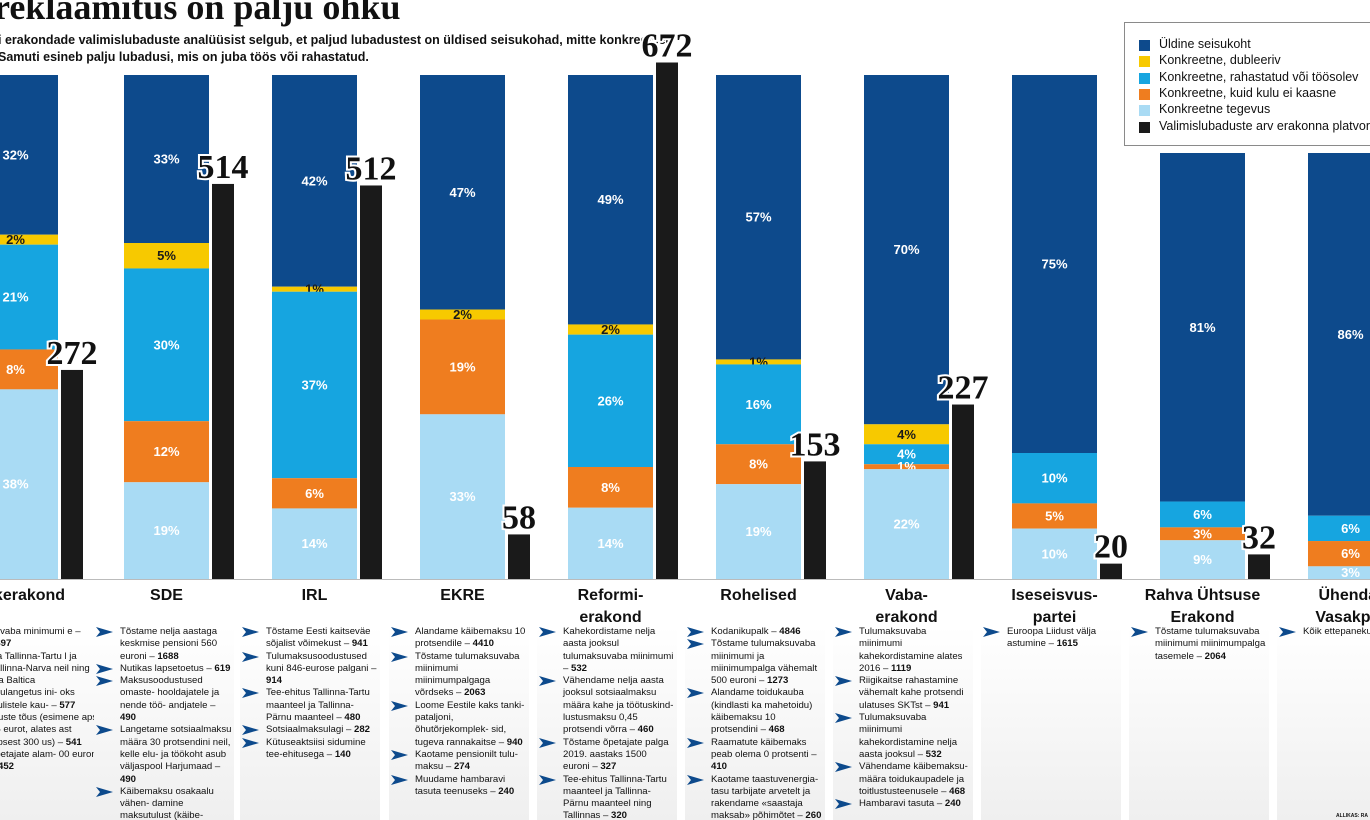  Describe the element at coordinates (40, 631) in the screenshot. I see `promise-text: suvaba minimumi e –` at that location.